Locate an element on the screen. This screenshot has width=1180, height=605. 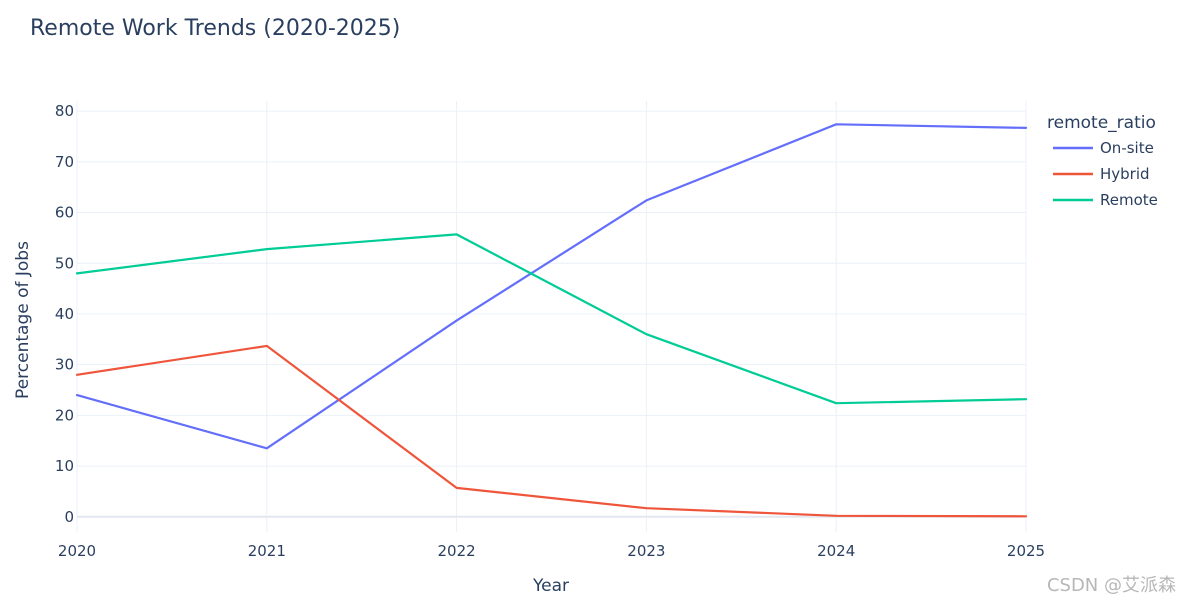
y-tick-label: 10 is located at coordinates (64, 466).